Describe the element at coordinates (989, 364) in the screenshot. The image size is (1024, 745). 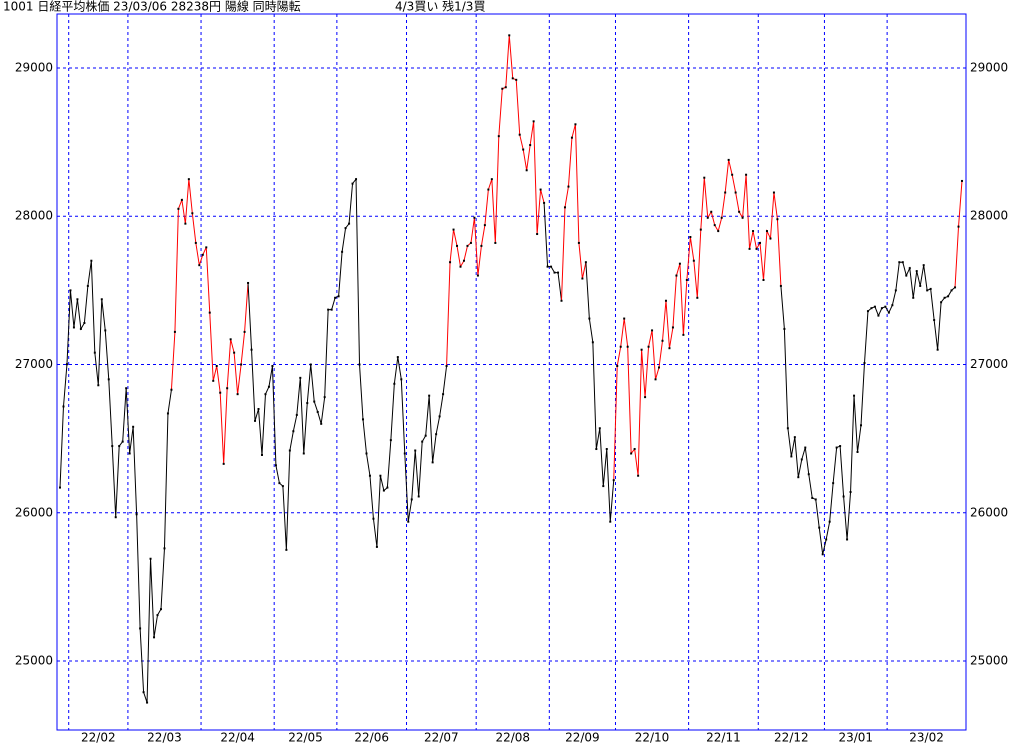
I see `y2-tick-label: 27000` at that location.